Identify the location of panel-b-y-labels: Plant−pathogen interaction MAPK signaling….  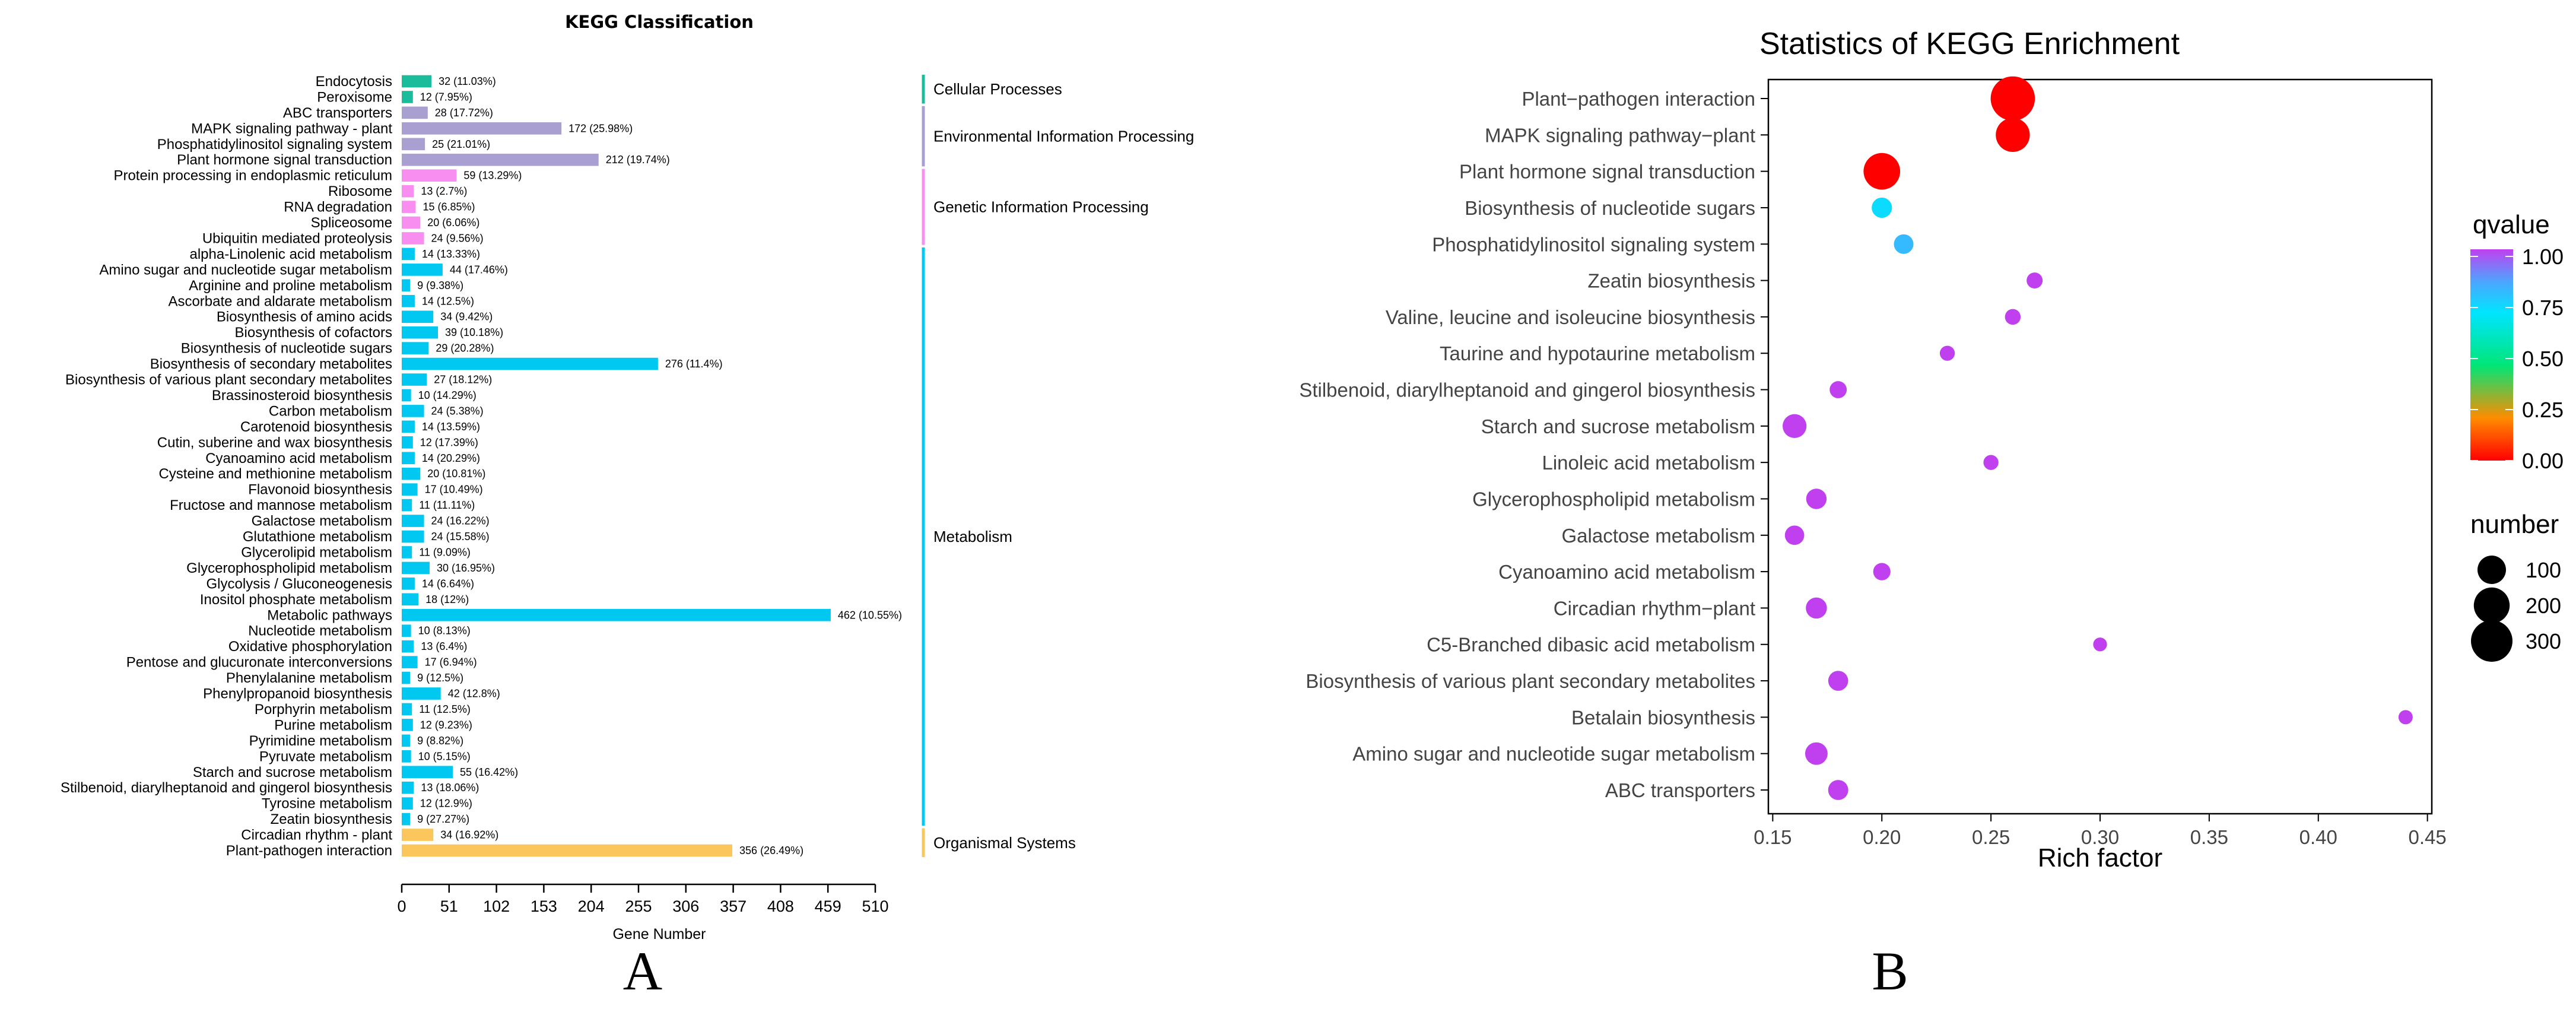
(1533, 444).